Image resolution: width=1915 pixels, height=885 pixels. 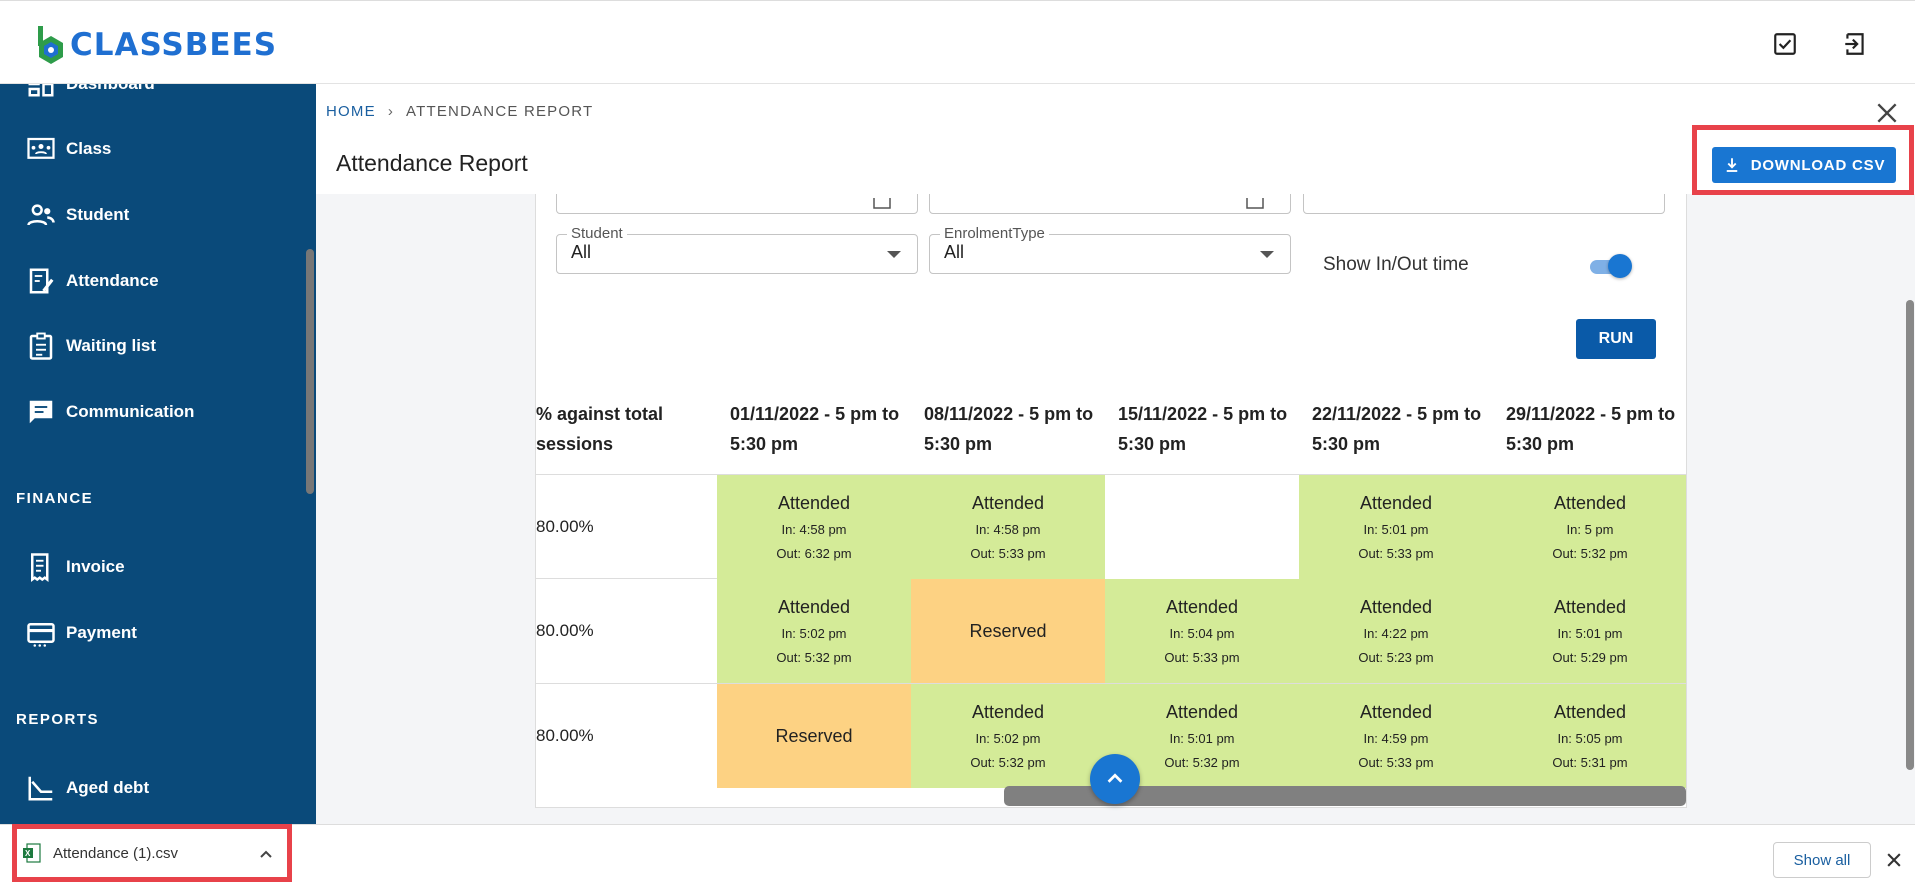 What do you see at coordinates (1396, 657) in the screenshot?
I see `out-time: Out: 5:23 pm` at bounding box center [1396, 657].